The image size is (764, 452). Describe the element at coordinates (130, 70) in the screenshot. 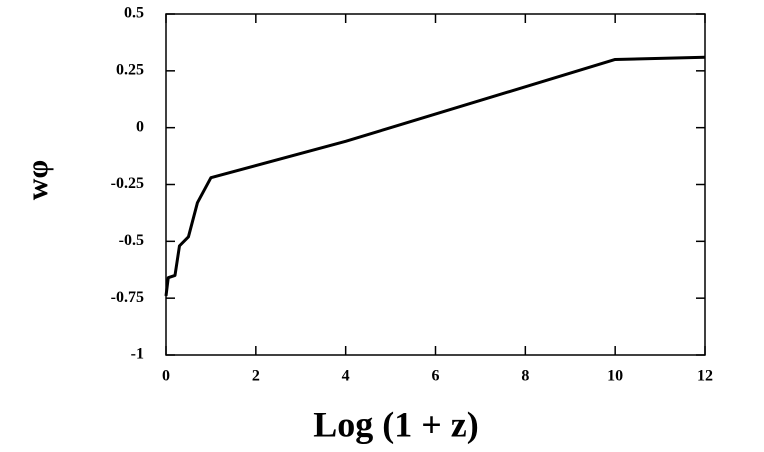

I see `y-tick-label: 0.25` at that location.